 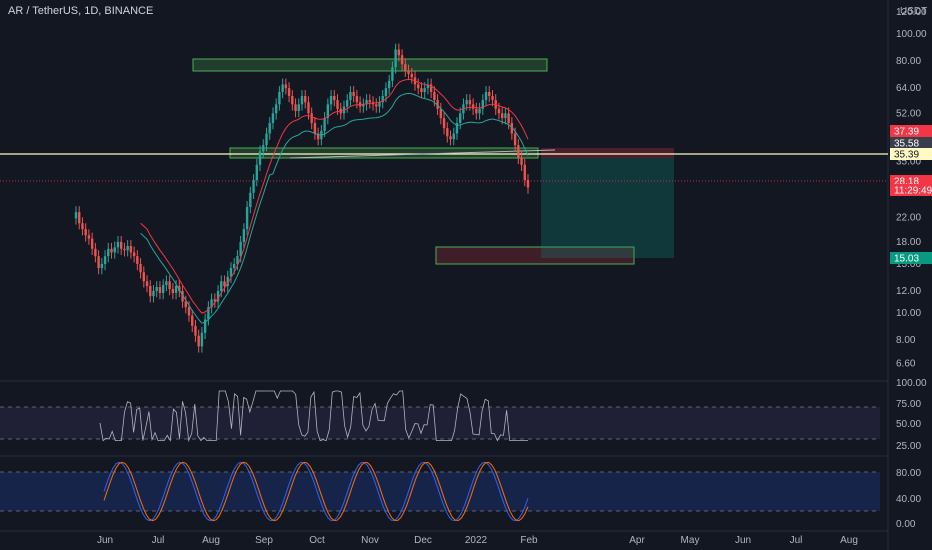 I want to click on price-tag-label: 15.03, so click(x=906, y=259).